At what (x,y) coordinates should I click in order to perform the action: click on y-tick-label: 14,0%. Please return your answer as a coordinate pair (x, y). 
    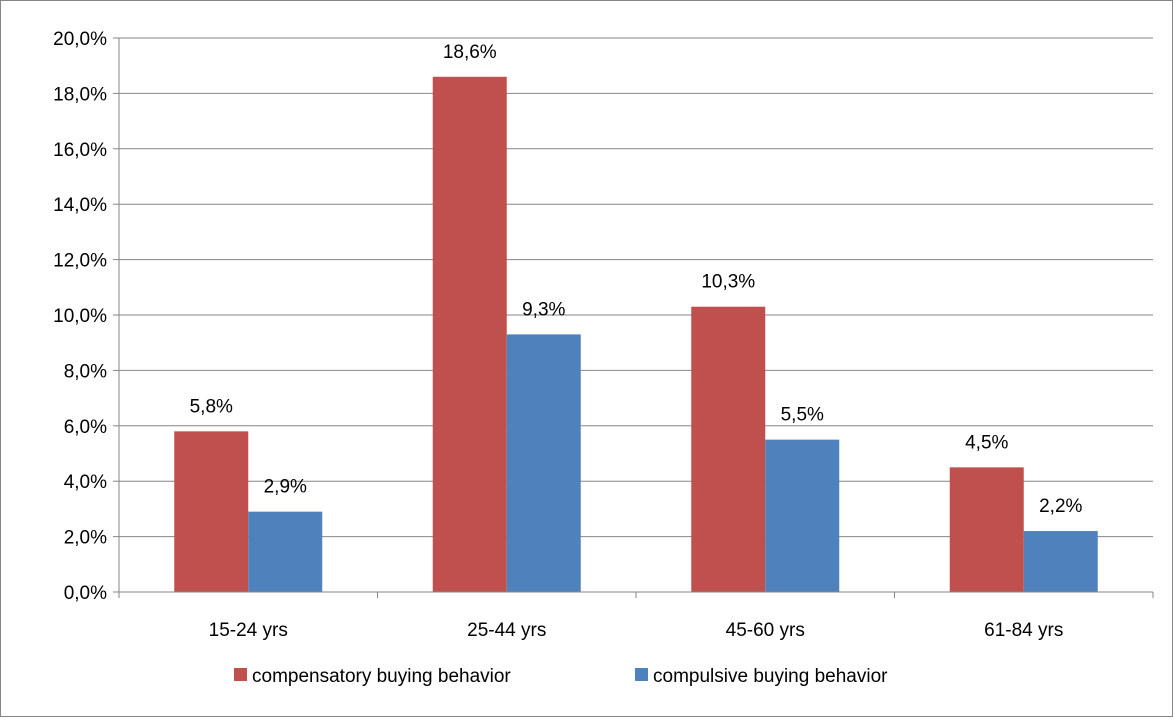
    Looking at the image, I should click on (80, 205).